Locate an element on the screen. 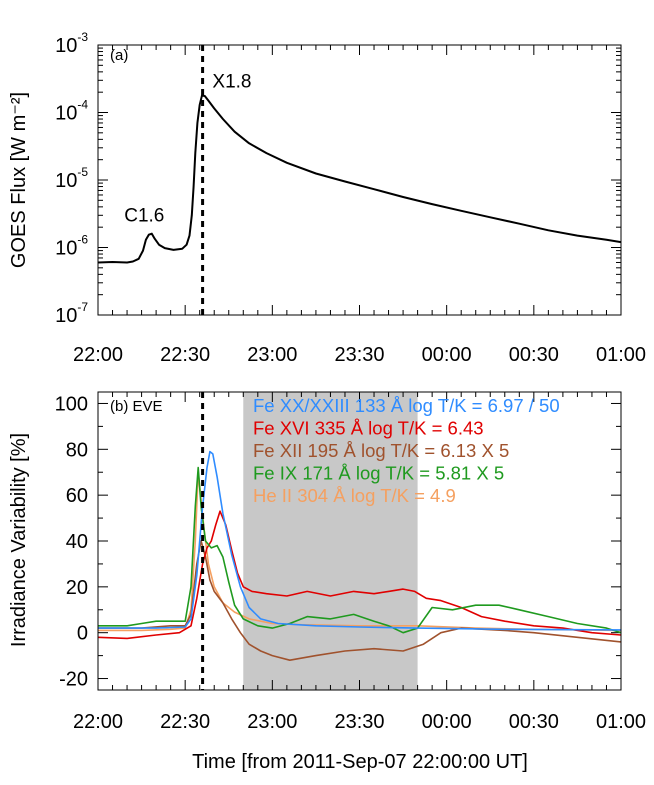 Image resolution: width=654 pixels, height=785 pixels. panel-a-y-tick-label: 10⁻⁵ is located at coordinates (71, 178).